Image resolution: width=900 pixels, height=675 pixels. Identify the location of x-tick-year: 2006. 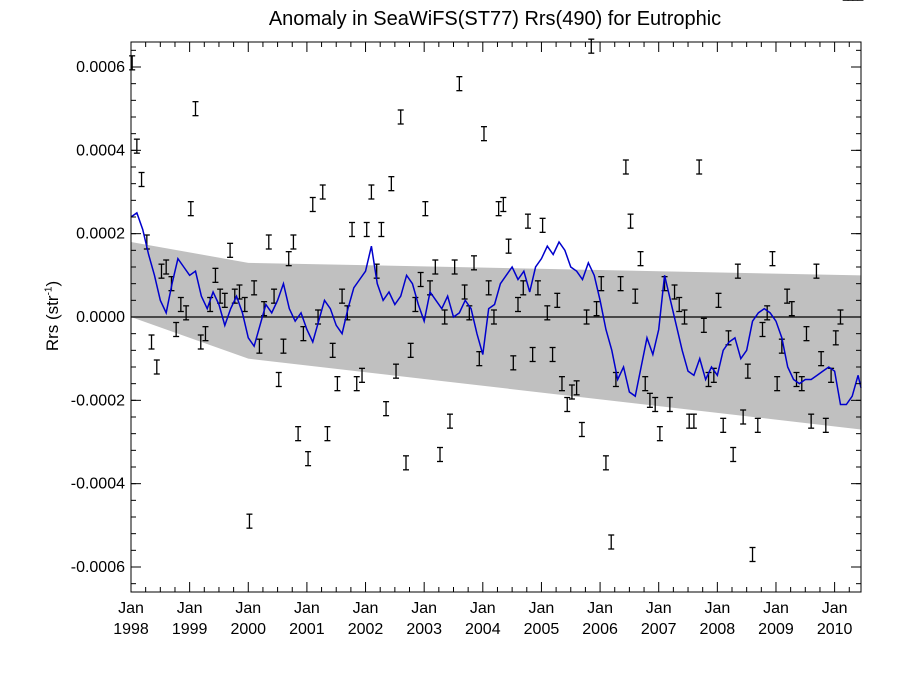
(600, 629).